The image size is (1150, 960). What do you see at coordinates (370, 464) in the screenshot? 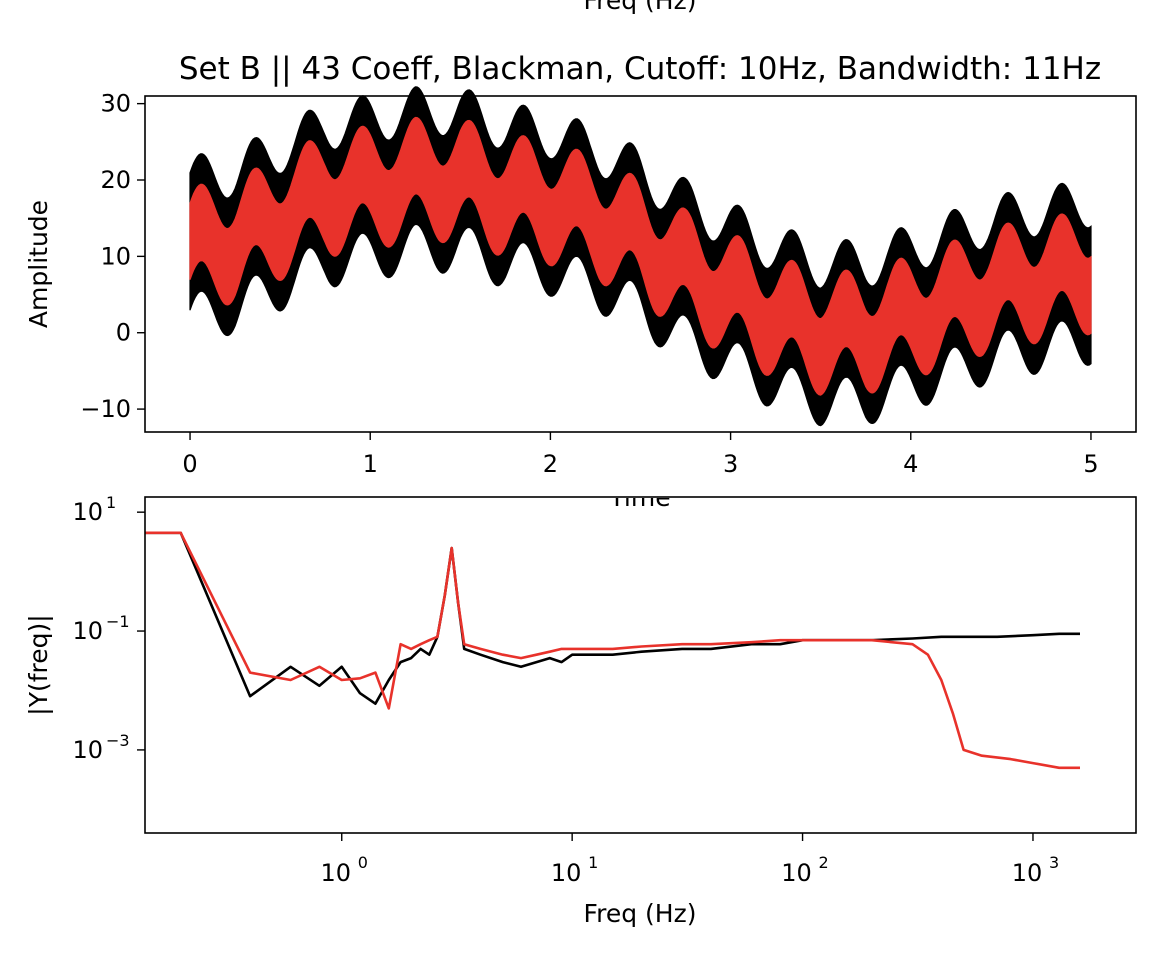
I see `x-tick-label: 1` at bounding box center [370, 464].